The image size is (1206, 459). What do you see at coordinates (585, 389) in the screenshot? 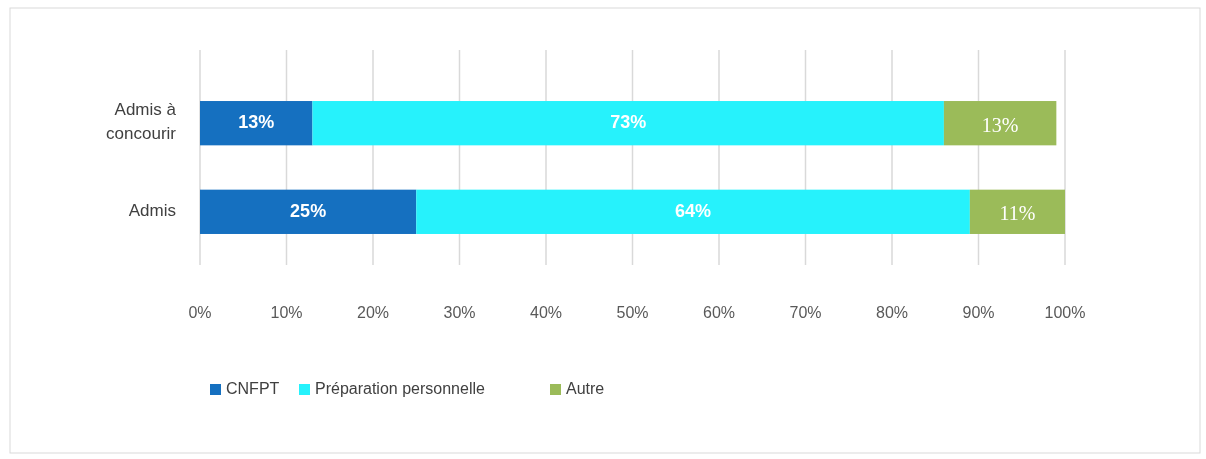
I see `legend-label: Autre` at bounding box center [585, 389].